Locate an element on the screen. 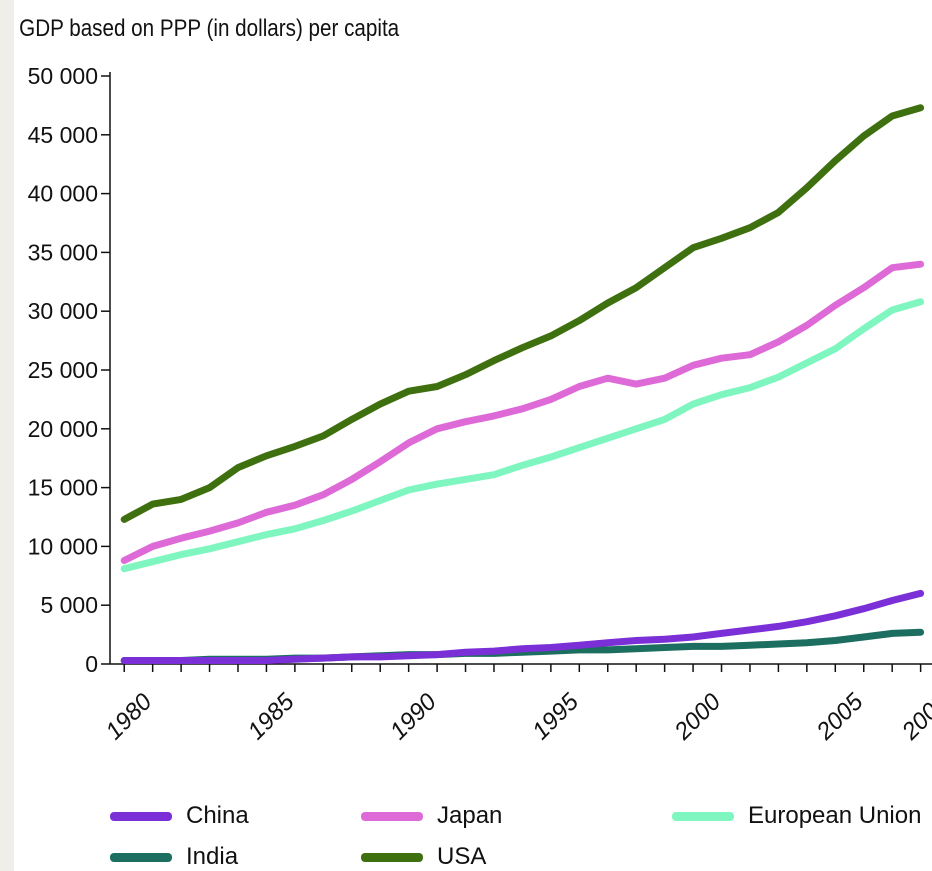 This screenshot has width=932, height=871. legend-label-european-union: European Union is located at coordinates (835, 815).